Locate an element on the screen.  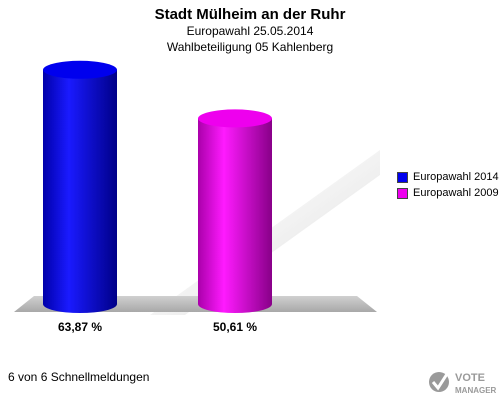
legend-item-2014: Europawahl 2014 is located at coordinates (448, 177).